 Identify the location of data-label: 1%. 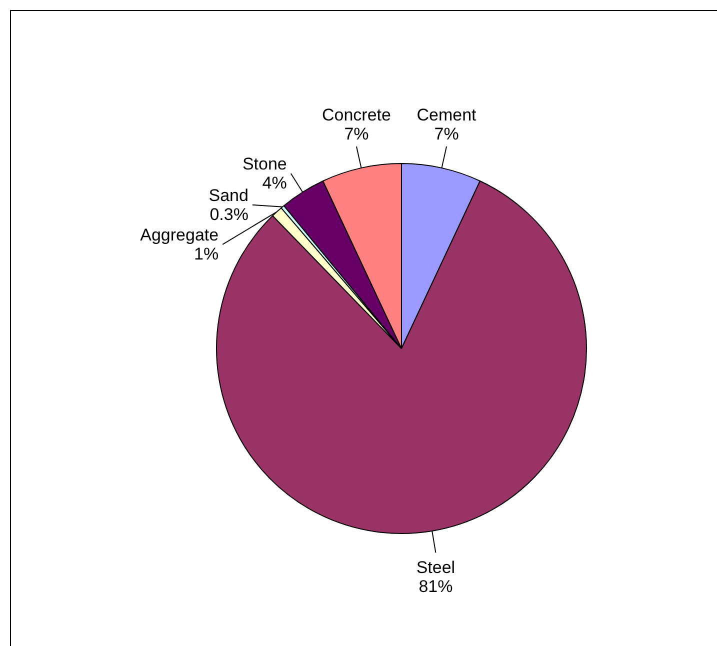
(206, 254).